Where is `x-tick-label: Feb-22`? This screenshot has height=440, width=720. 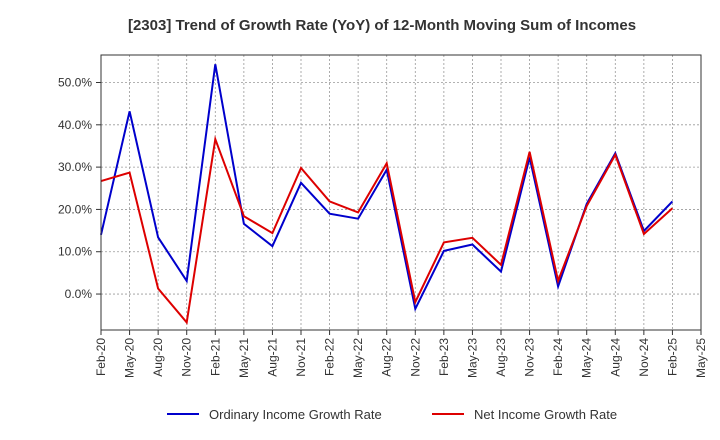
x-tick-label: Feb-22 is located at coordinates (330, 357).